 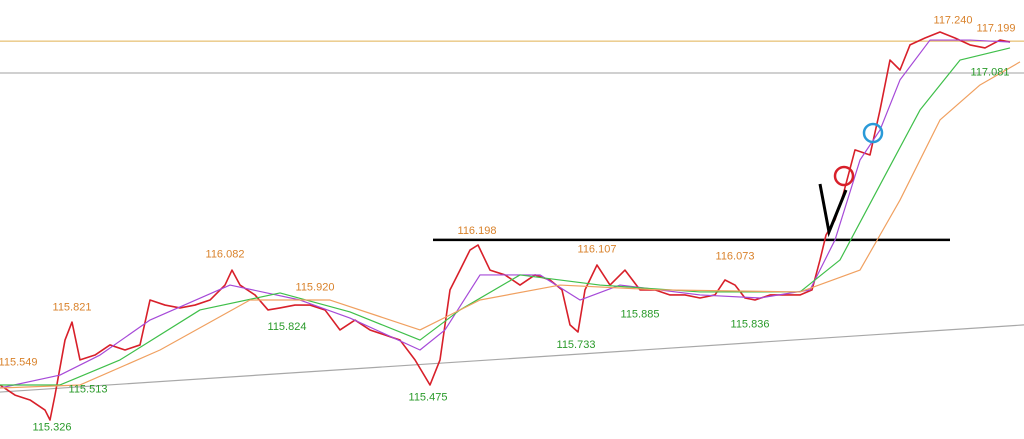 What do you see at coordinates (953, 20) in the screenshot?
I see `price-label: 117.240` at bounding box center [953, 20].